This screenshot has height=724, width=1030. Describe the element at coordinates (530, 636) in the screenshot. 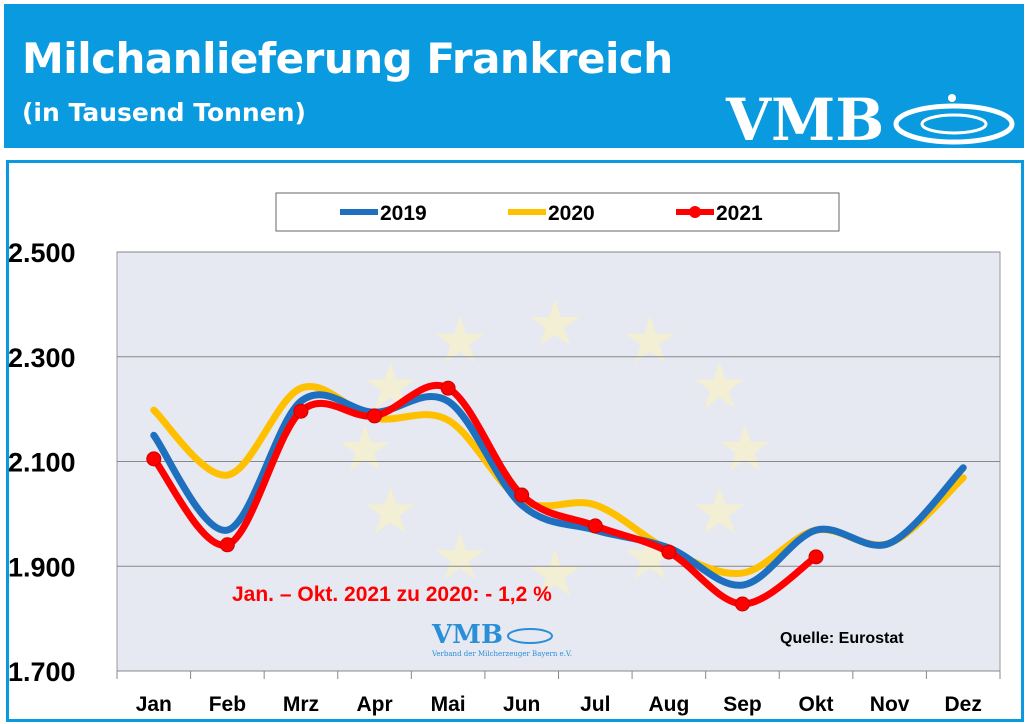

I see `watermark-swirl-icon` at that location.